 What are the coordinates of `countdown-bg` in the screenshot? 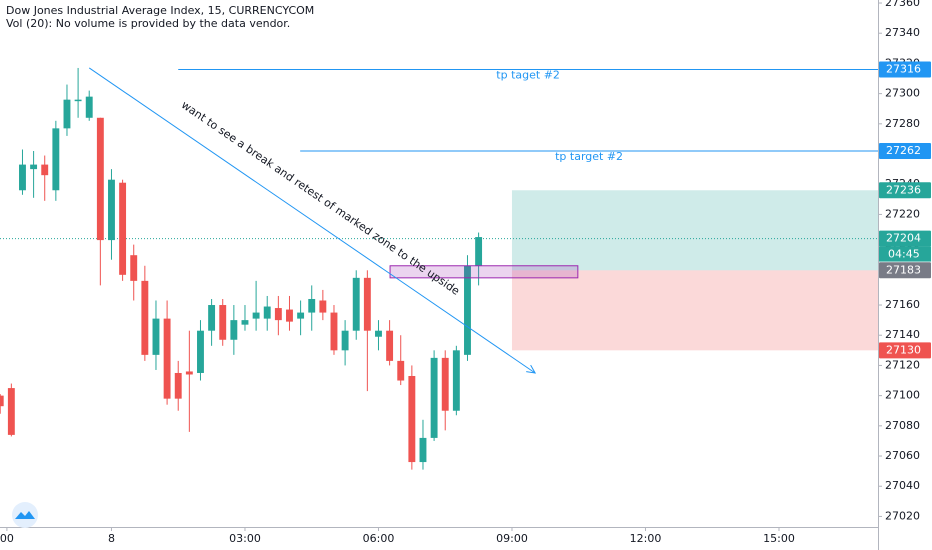 It's located at (905, 254).